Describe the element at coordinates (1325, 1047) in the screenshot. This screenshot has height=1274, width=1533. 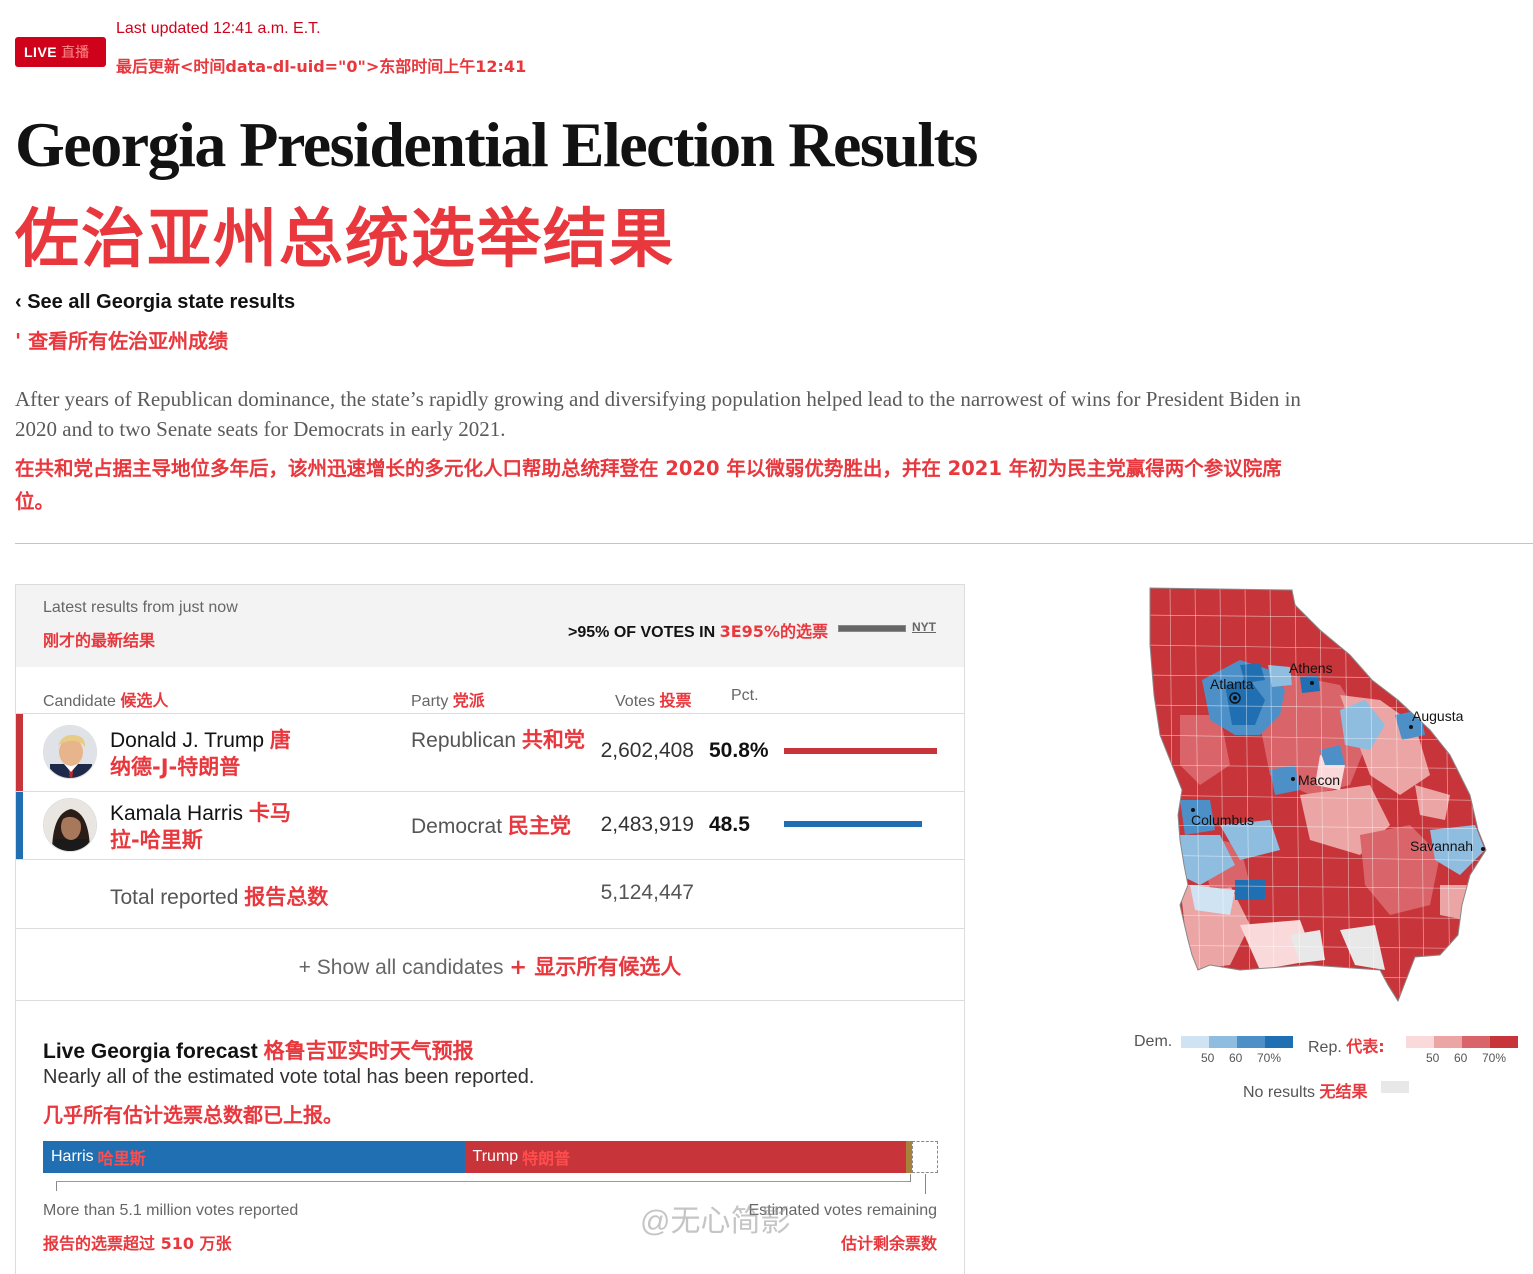
I see `legend-rep-text: Rep.` at that location.